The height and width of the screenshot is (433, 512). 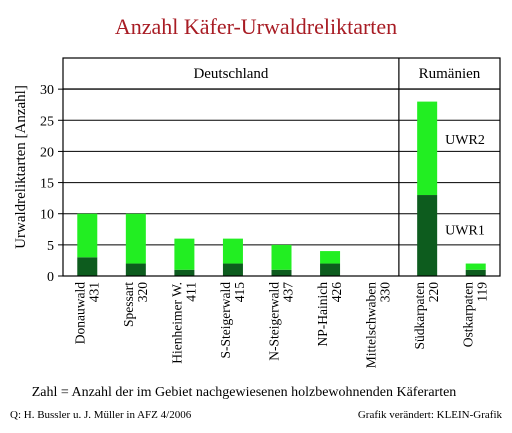 I want to click on y-tick-label: 5, so click(x=50, y=246).